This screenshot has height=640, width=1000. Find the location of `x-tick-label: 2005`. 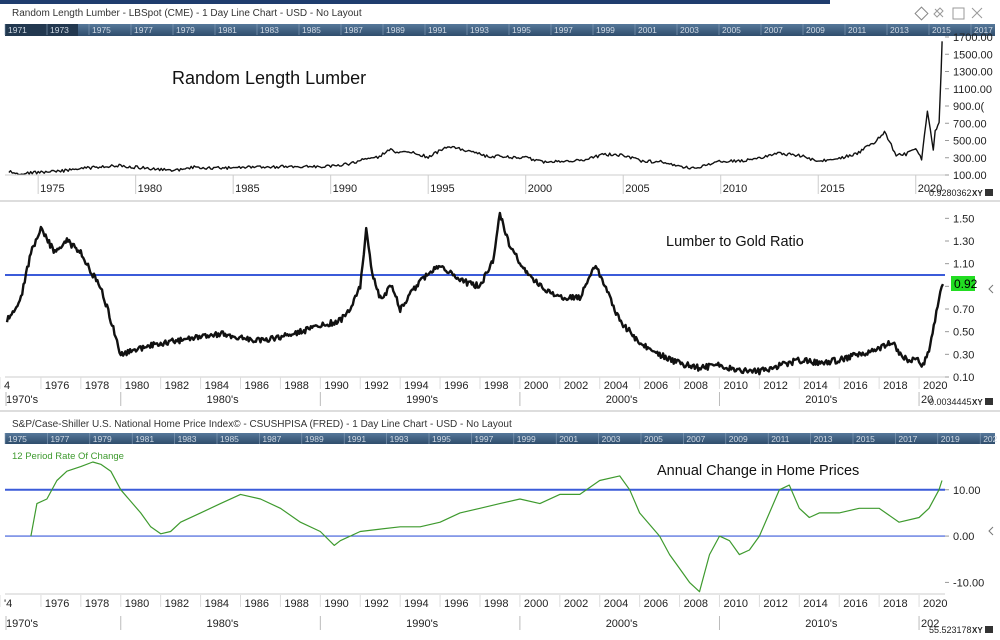

x-tick-label: 2005 is located at coordinates (637, 189).